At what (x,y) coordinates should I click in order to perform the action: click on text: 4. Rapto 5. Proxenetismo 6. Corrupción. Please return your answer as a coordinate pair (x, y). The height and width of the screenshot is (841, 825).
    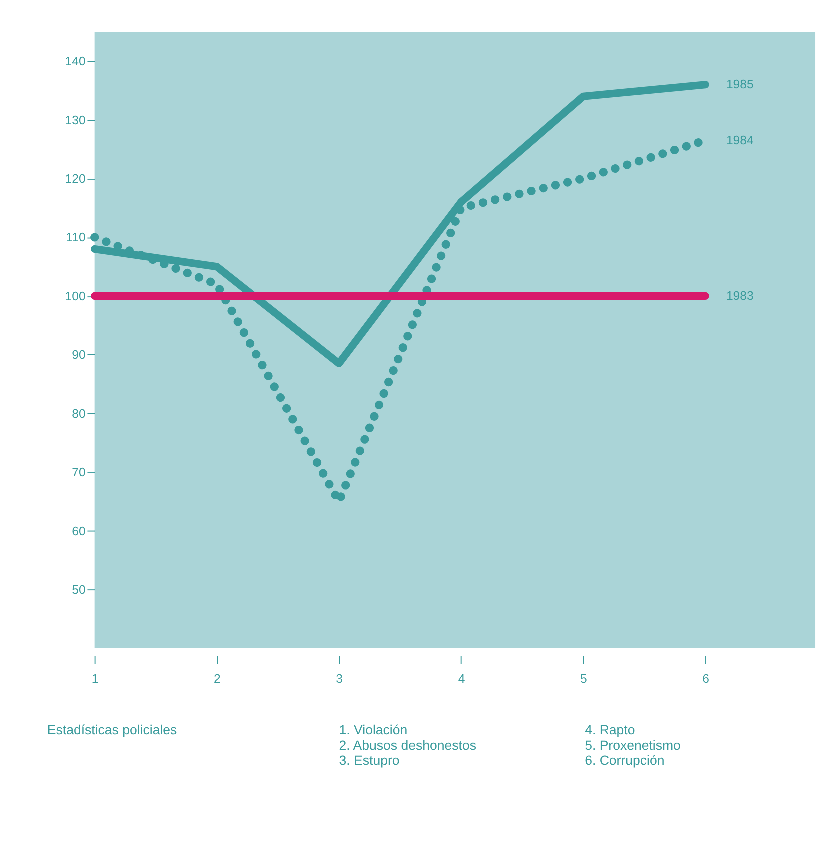
    Looking at the image, I should click on (633, 745).